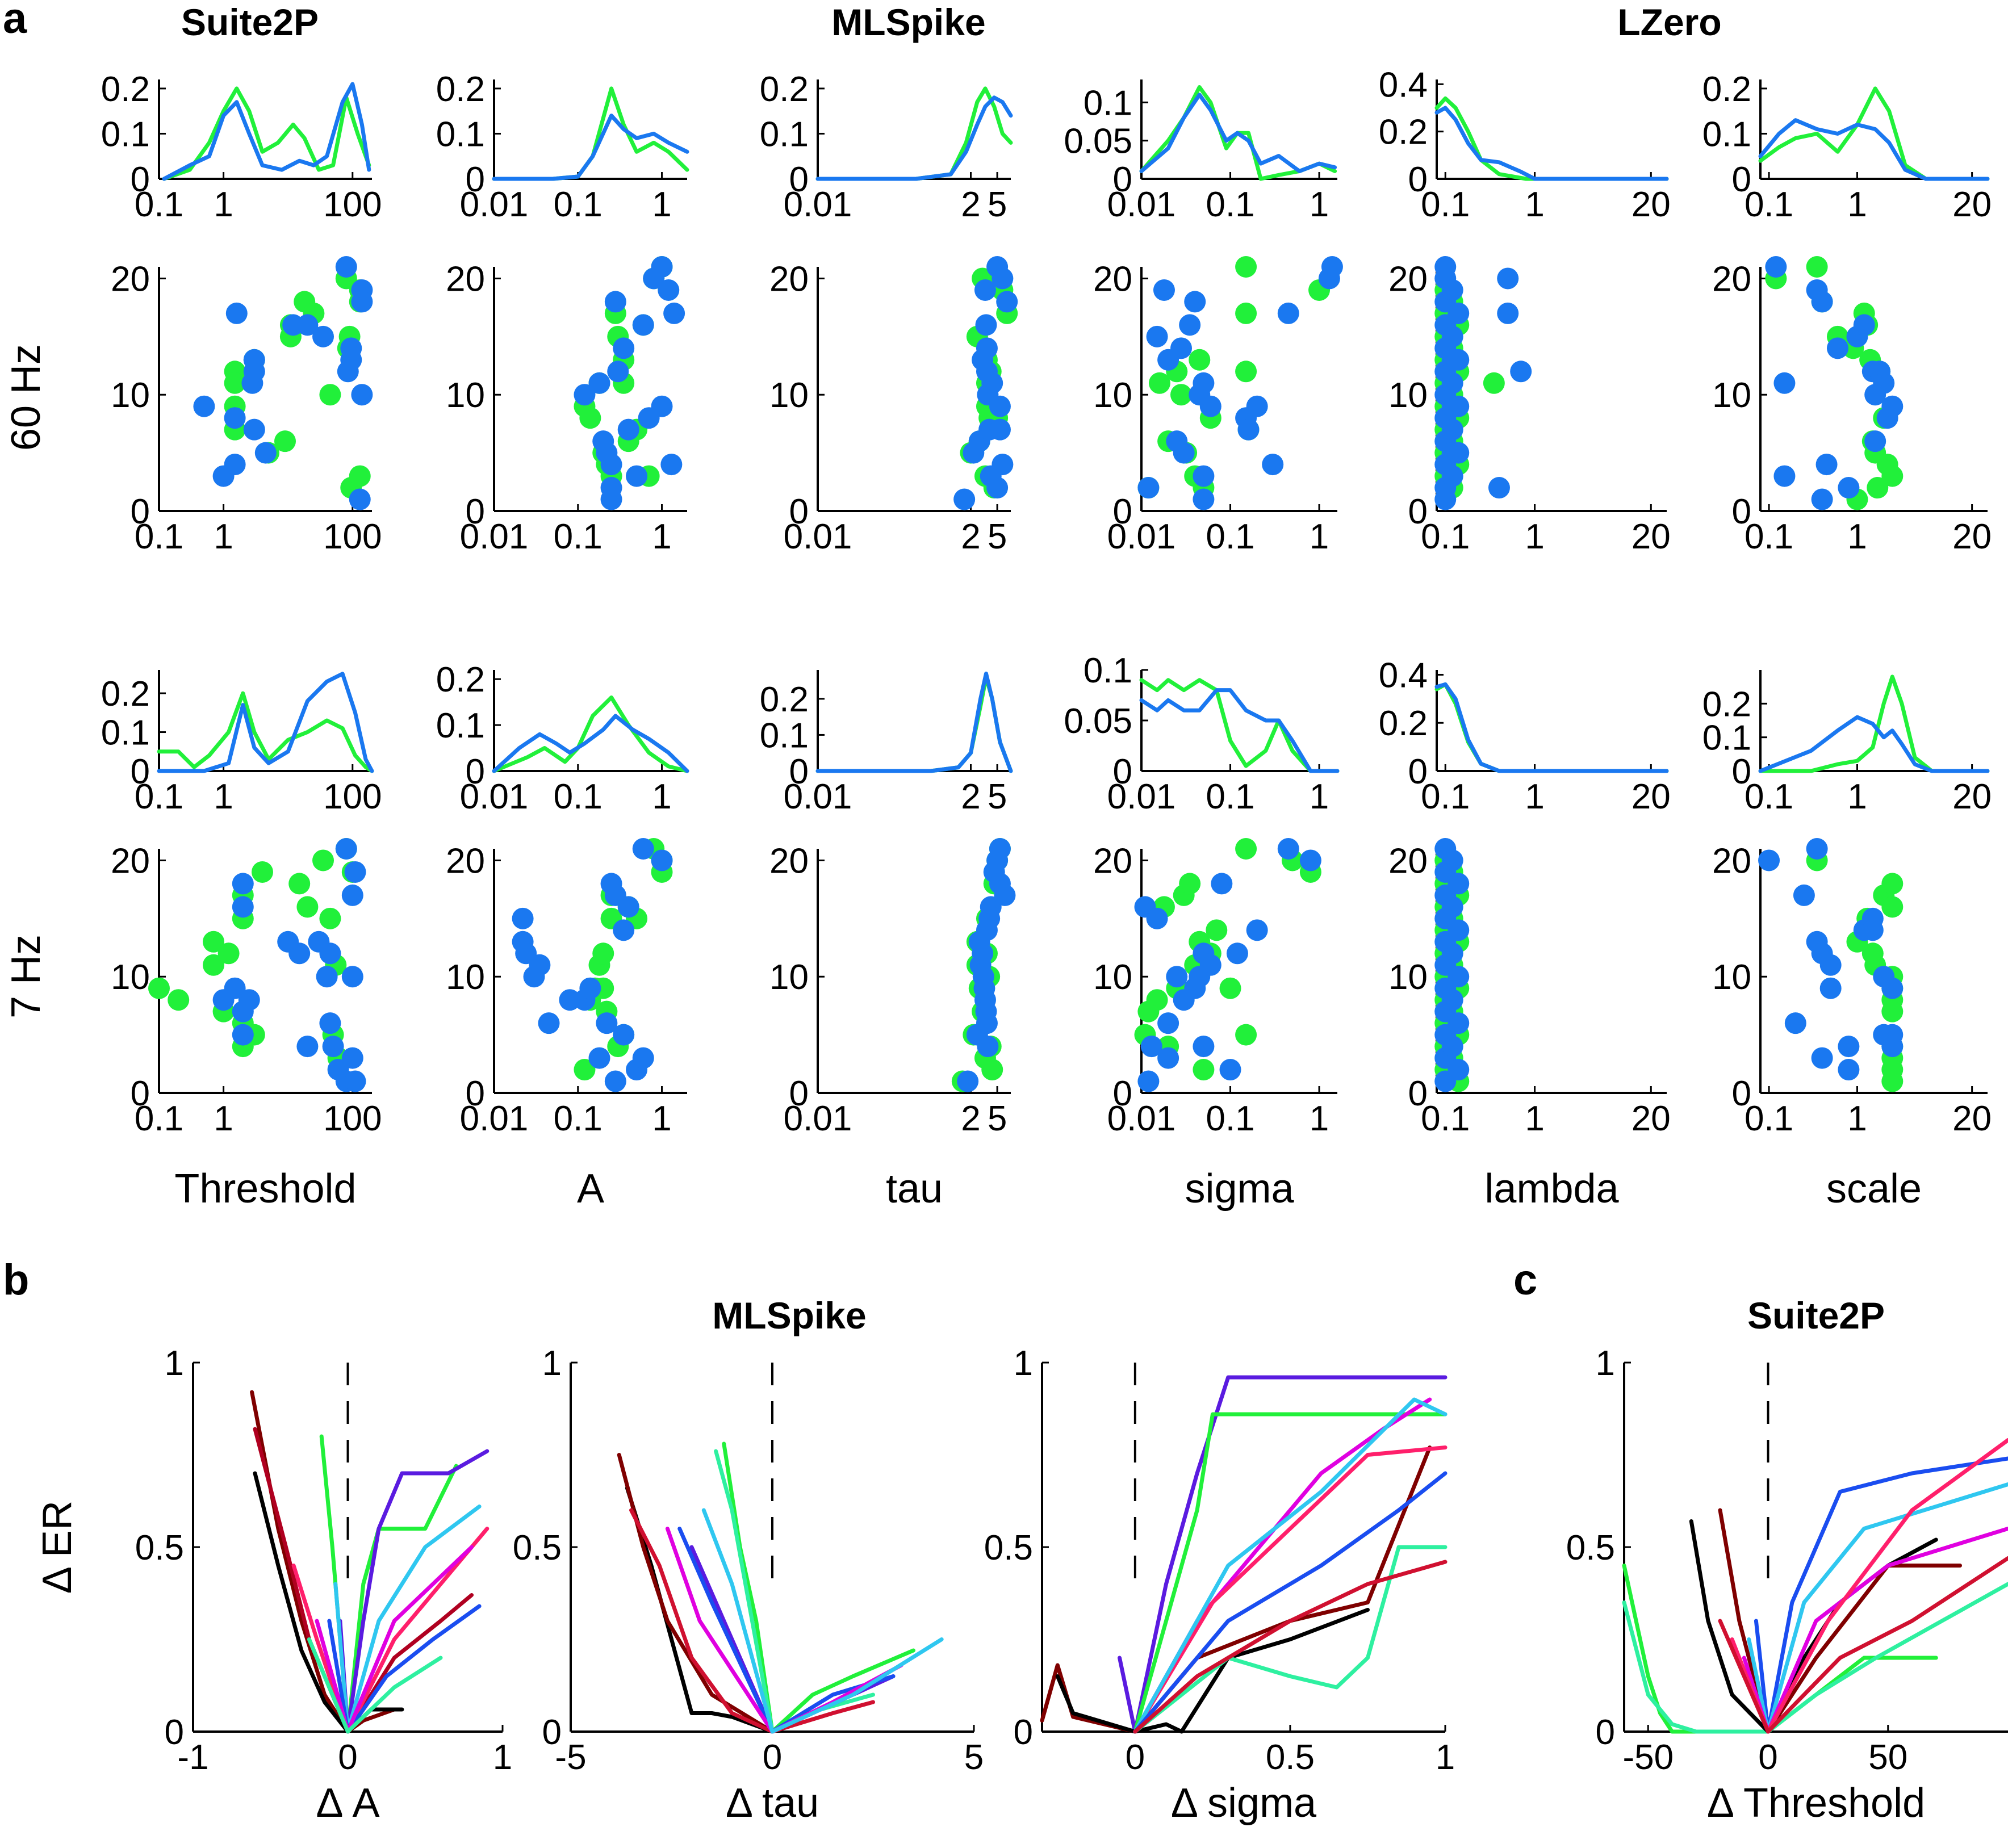 This screenshot has width=2008, height=1848. What do you see at coordinates (26, 397) in the screenshot?
I see `row-label-60hz: 60 Hz` at bounding box center [26, 397].